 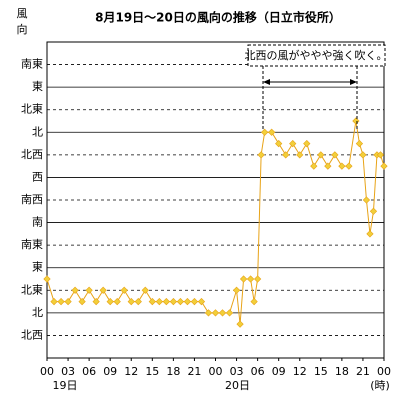 I want to click on annotation-text: 北西の風がややや強く吹く。, so click(x=316, y=55).